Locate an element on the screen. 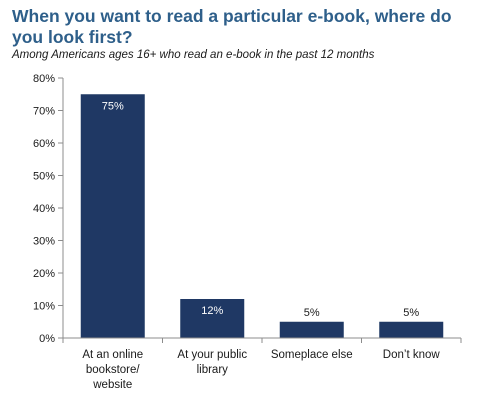  x-tick-label-line: website is located at coordinates (112, 385).